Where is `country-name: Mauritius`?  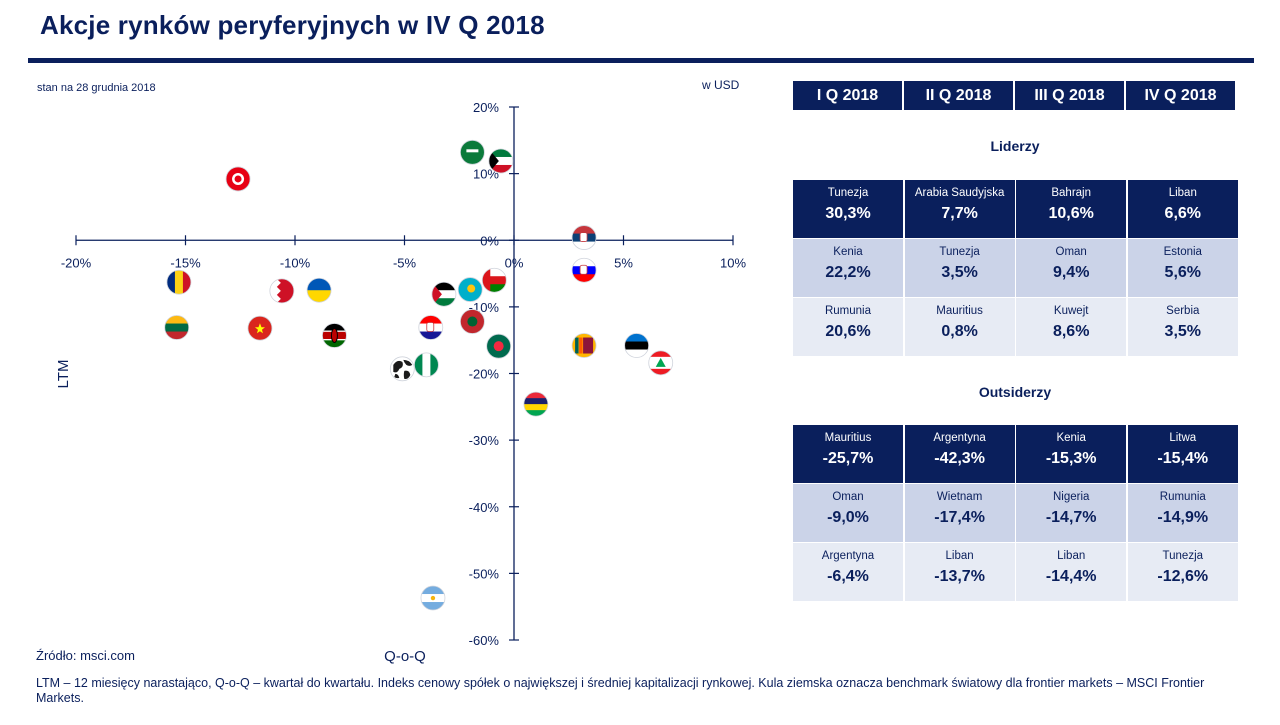
country-name: Mauritius is located at coordinates (959, 311).